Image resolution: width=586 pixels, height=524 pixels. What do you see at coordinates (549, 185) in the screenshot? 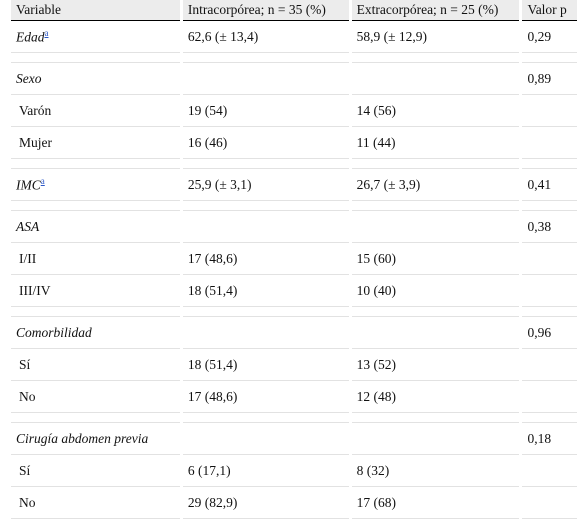
I see `cell-p: 0,41` at bounding box center [549, 185].